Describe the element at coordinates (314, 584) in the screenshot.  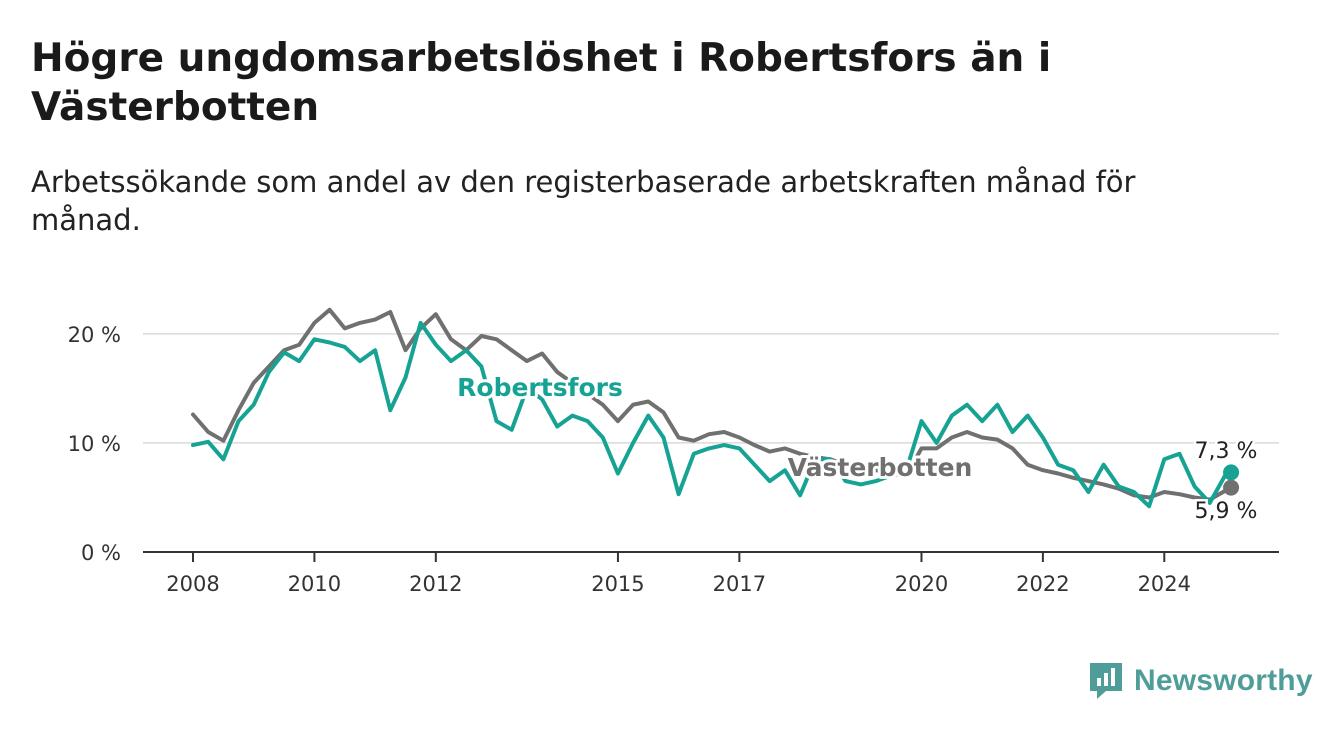
I see `x-tick-label: 2010` at that location.